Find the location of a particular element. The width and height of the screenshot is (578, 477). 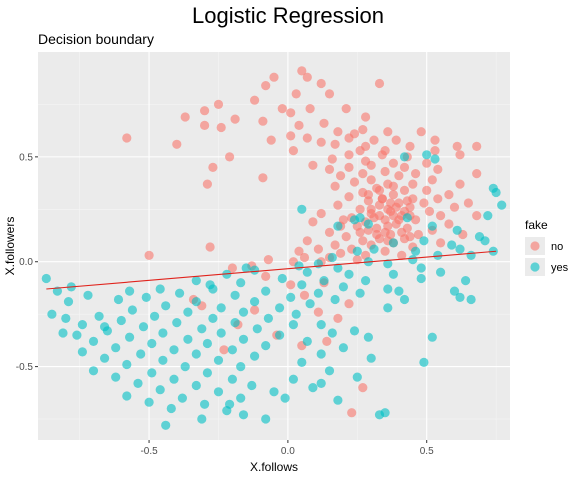

x-tick-label: 0.5 is located at coordinates (427, 451).